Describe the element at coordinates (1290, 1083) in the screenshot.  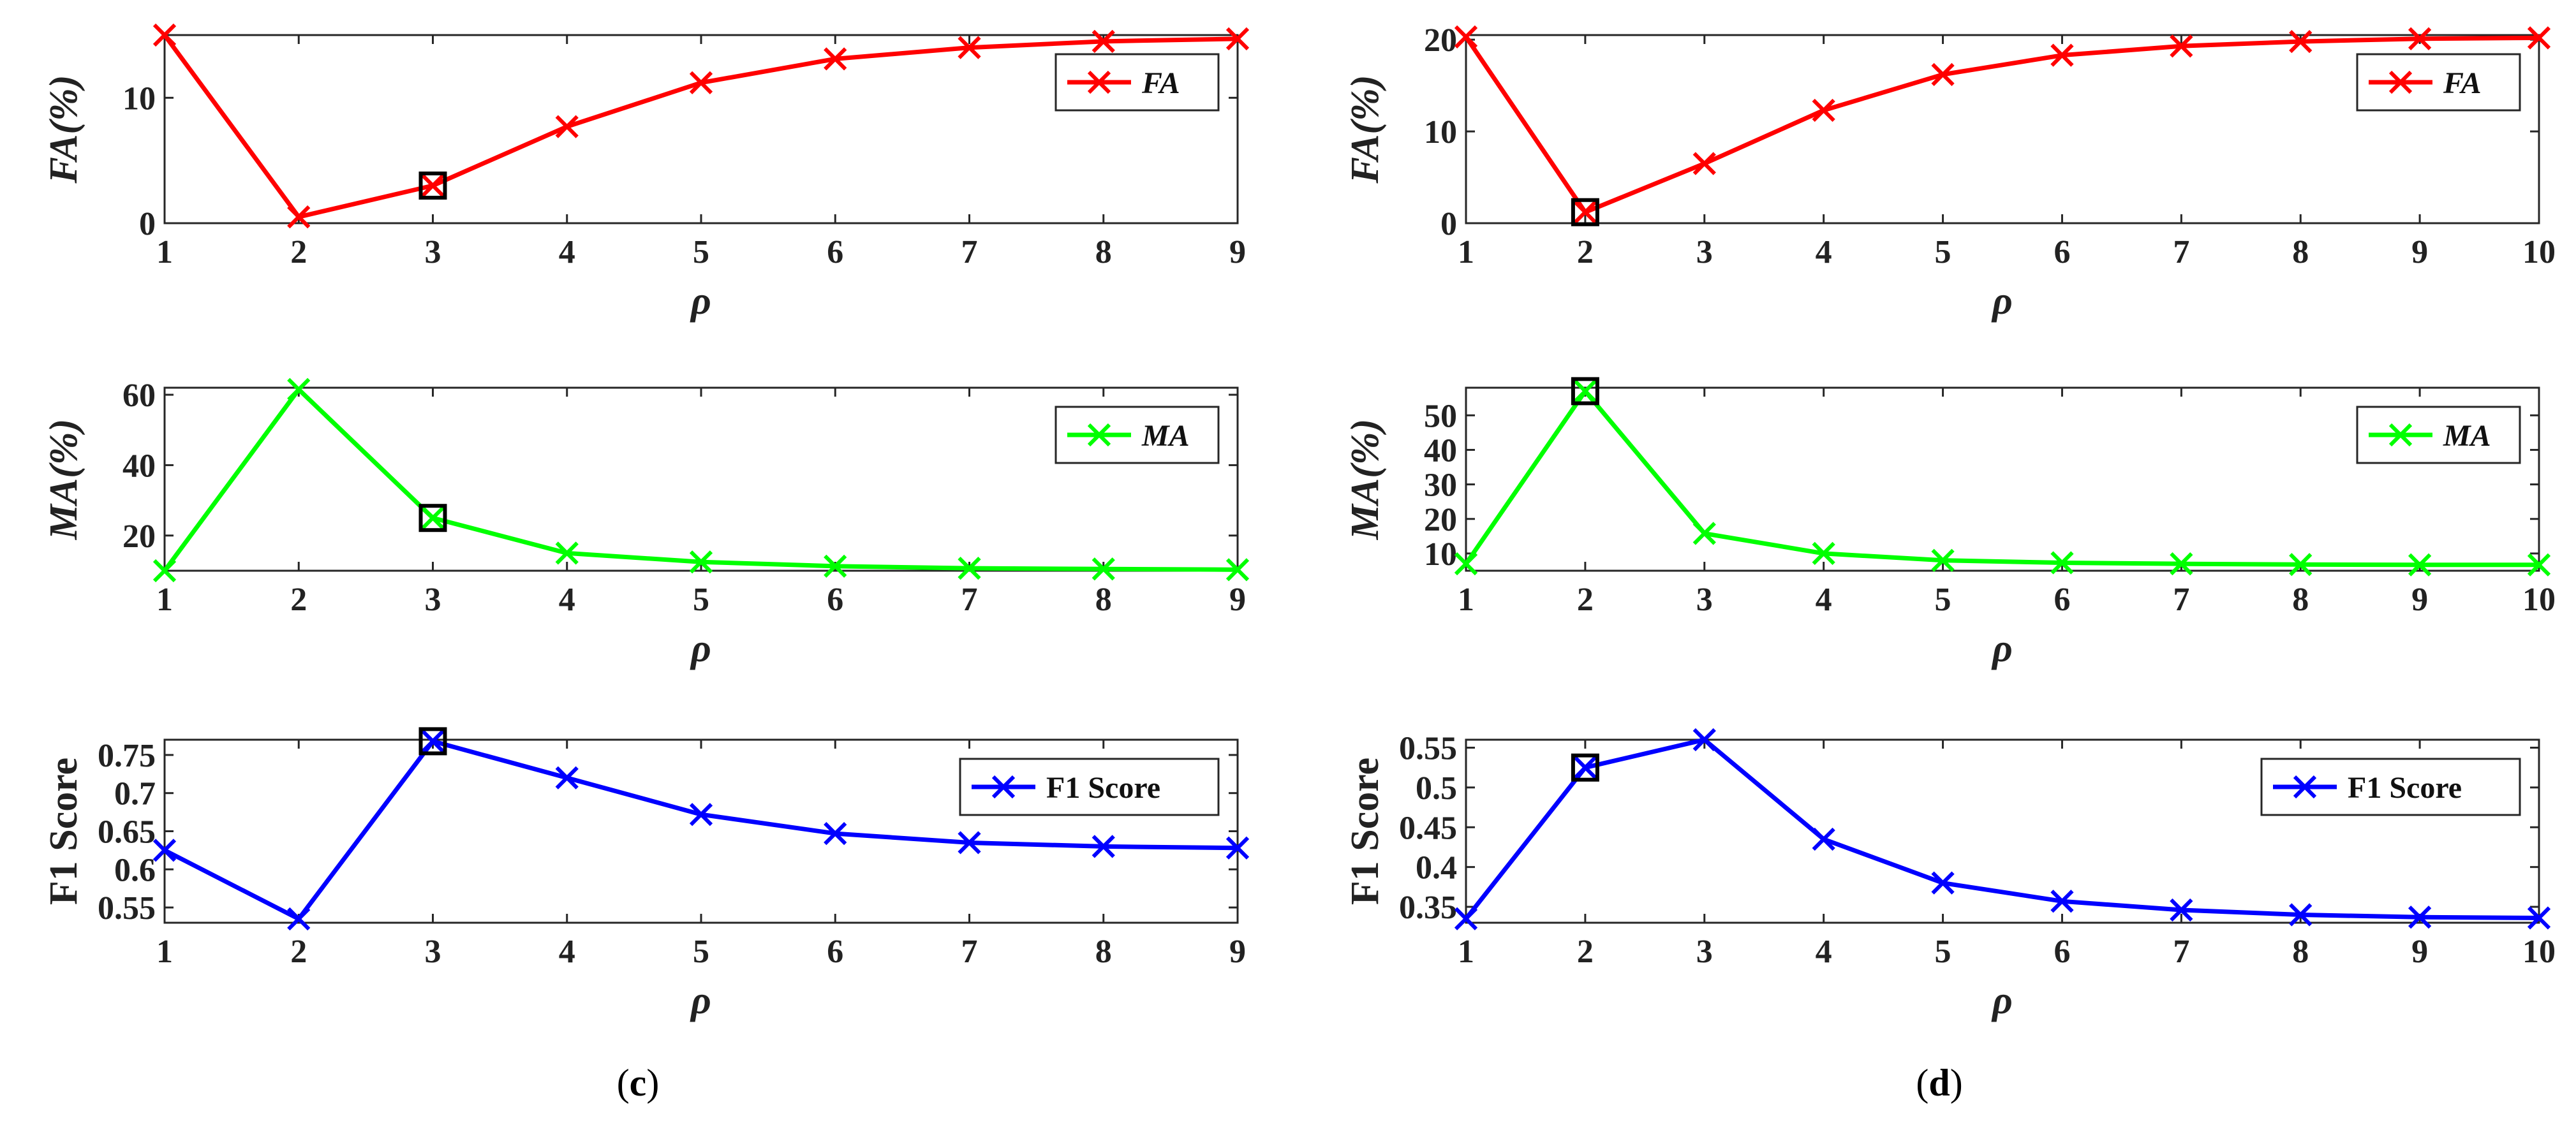
I see `captions-layer: (c) (d)` at that location.